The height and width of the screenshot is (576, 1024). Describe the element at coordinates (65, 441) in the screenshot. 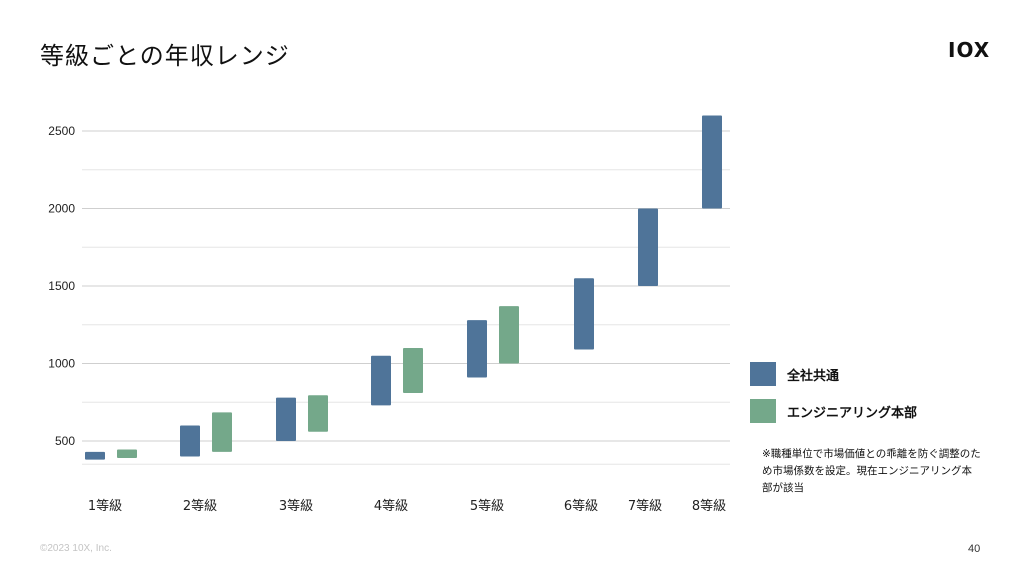

I see `y-tick-label: 500` at that location.